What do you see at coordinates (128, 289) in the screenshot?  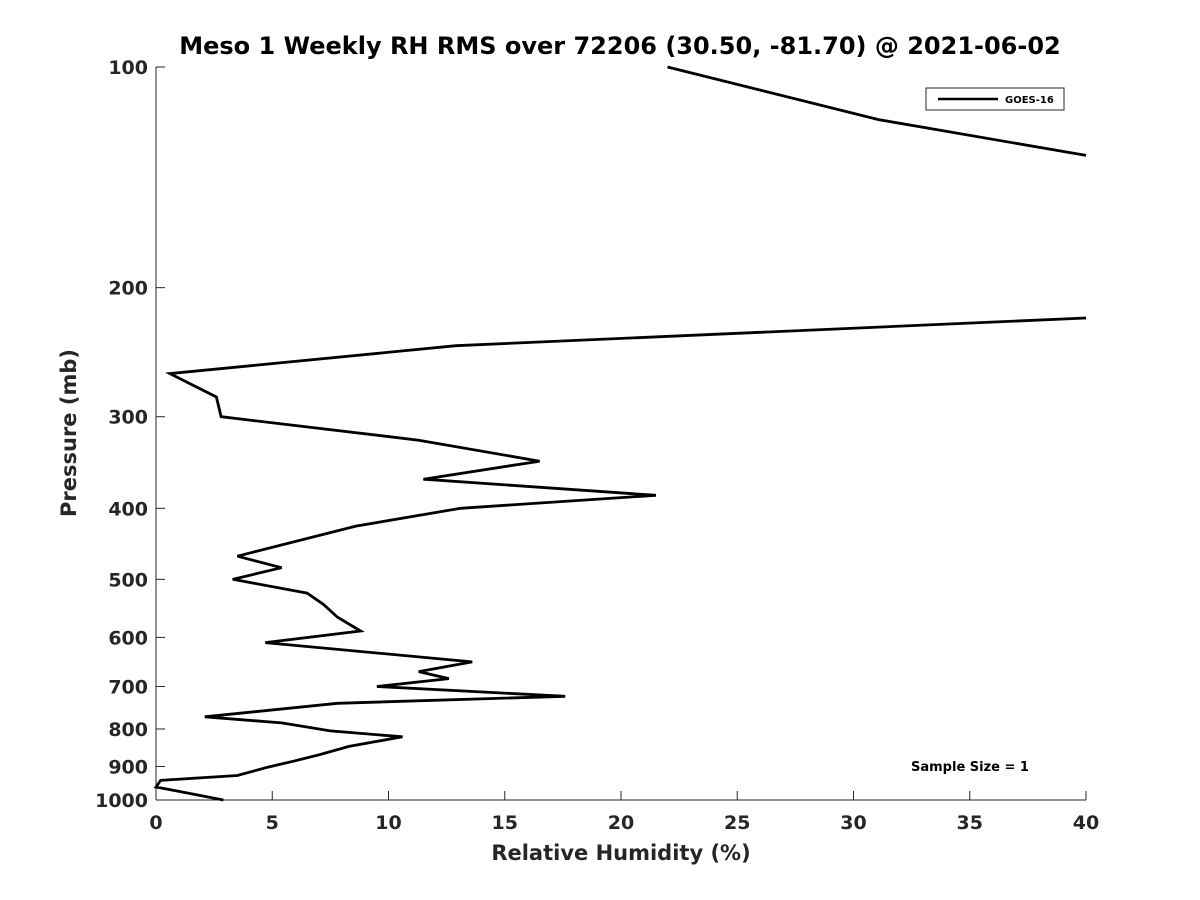 I see `y-tick-label: 200` at bounding box center [128, 289].